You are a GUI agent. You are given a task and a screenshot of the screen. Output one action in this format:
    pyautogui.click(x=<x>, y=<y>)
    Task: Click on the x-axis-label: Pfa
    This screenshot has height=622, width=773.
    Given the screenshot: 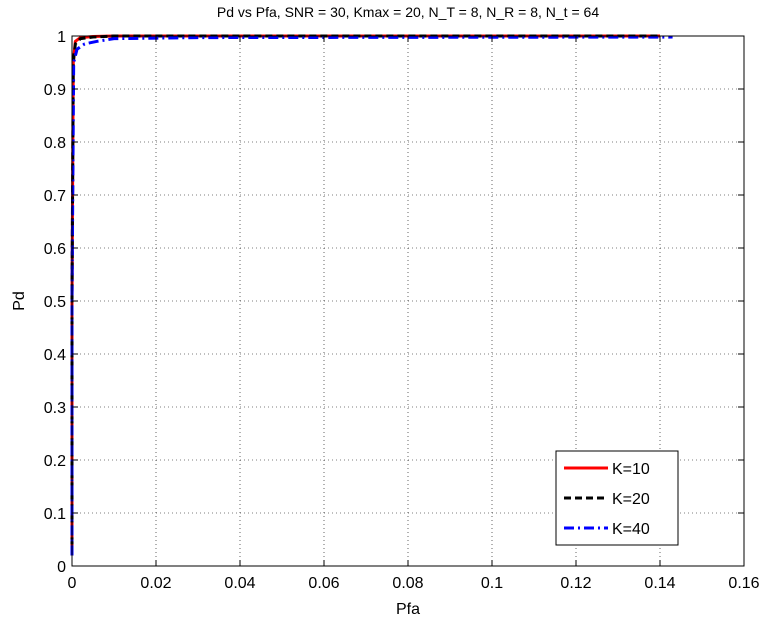 What is the action you would take?
    pyautogui.click(x=408, y=609)
    